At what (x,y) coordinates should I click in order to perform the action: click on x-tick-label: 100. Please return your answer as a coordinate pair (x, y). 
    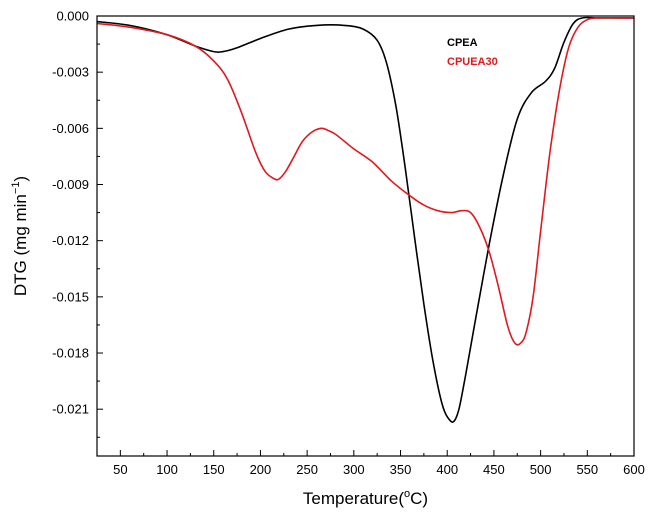
    Looking at the image, I should click on (167, 469).